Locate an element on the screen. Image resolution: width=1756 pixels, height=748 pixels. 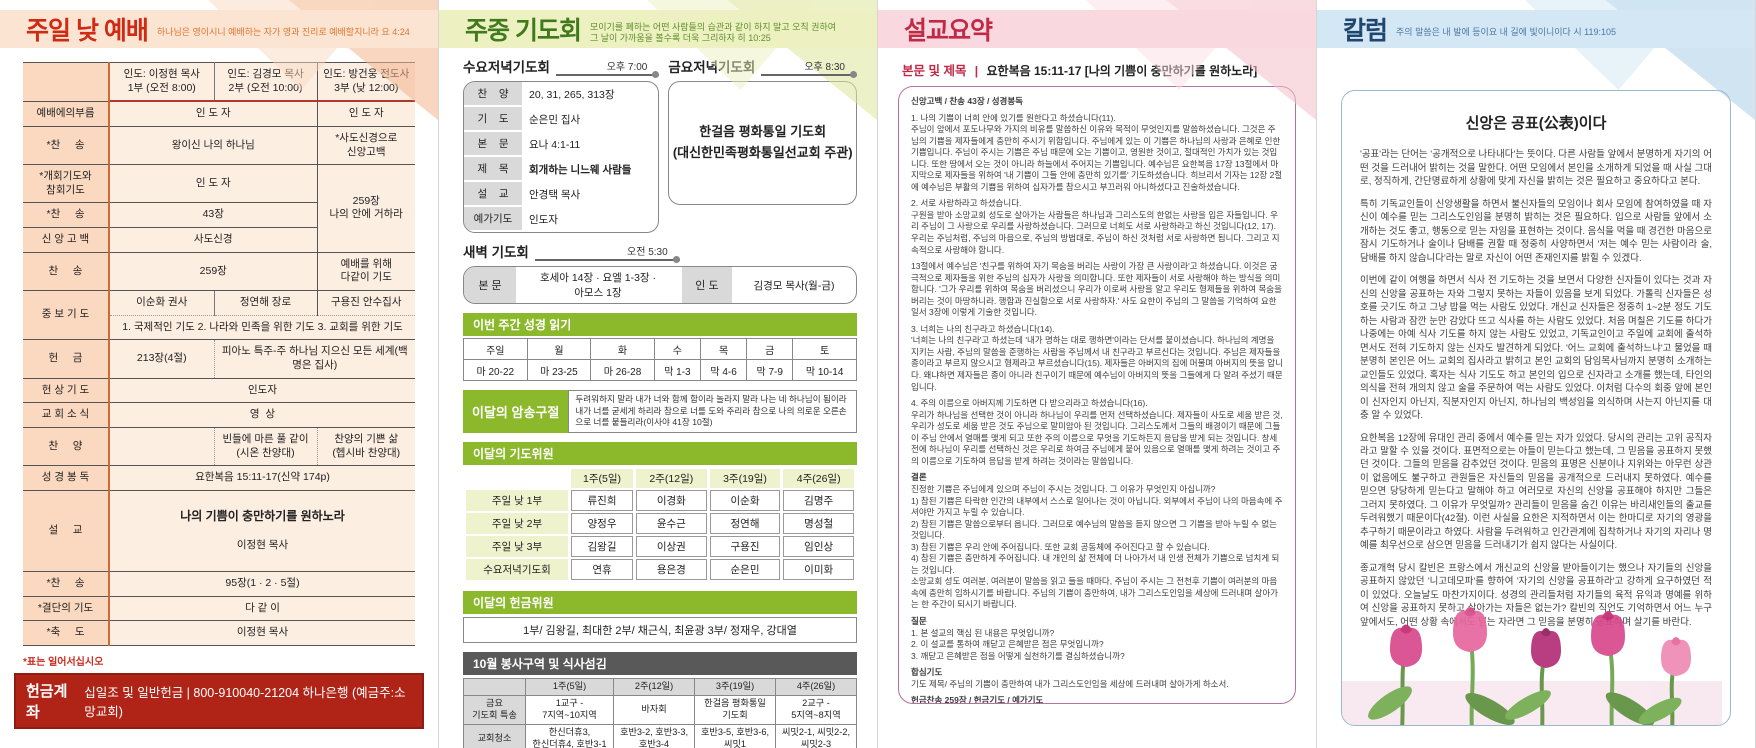
friday-line2: (대신한민족평화통일선교회 주관) is located at coordinates (762, 152).